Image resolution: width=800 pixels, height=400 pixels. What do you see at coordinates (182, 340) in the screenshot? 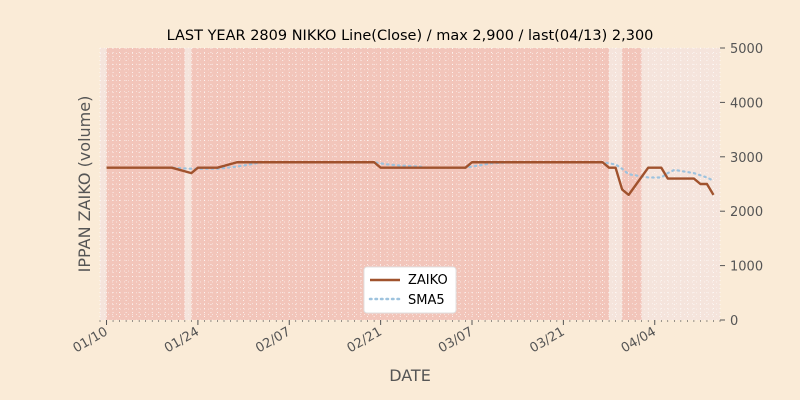
I see `x-tick-label: 01/24` at bounding box center [182, 340].